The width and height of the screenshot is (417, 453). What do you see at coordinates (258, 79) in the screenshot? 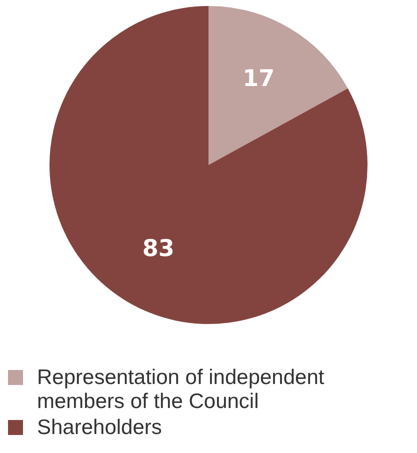
I see `data-label: 17` at bounding box center [258, 79].